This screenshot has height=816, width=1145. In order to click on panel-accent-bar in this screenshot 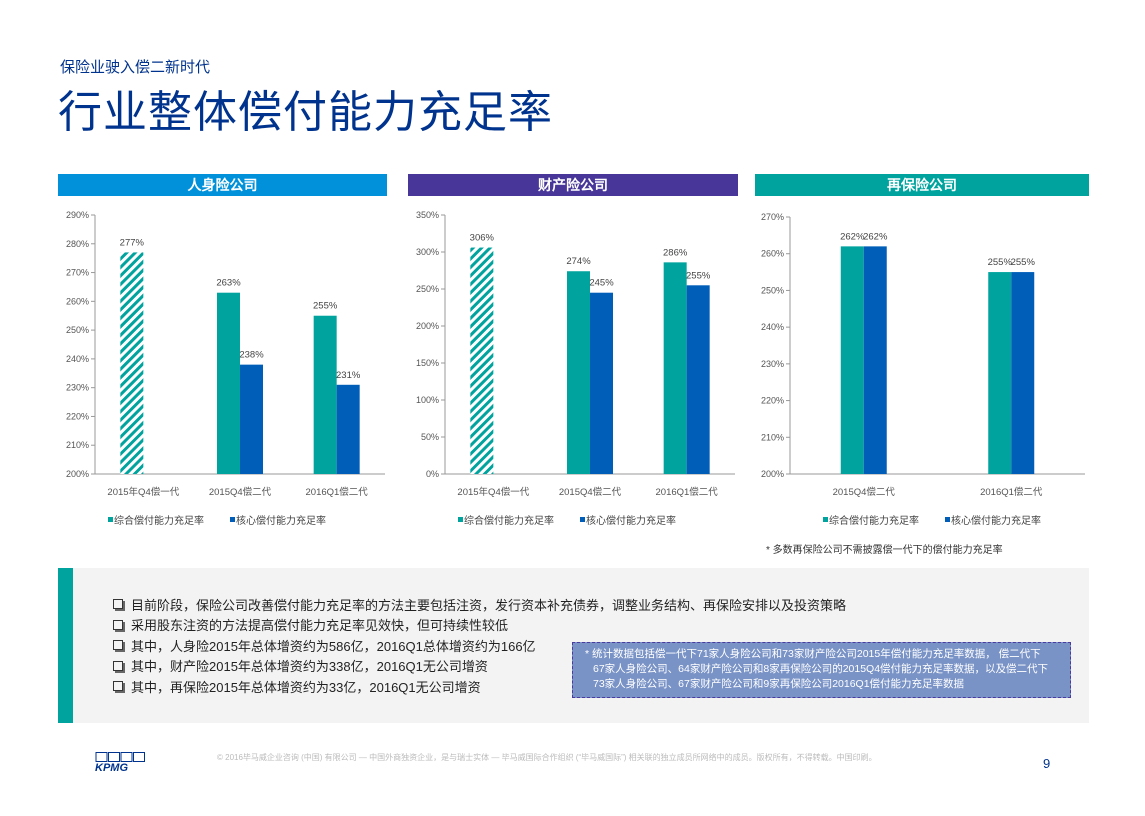, I will do `click(65, 645)`.